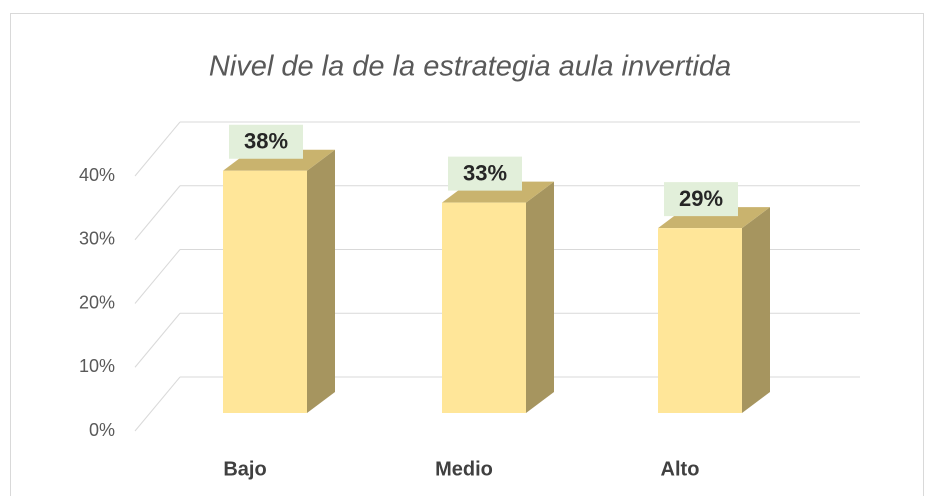 The height and width of the screenshot is (496, 925). What do you see at coordinates (464, 469) in the screenshot?
I see `x-tick-label: Medio` at bounding box center [464, 469].